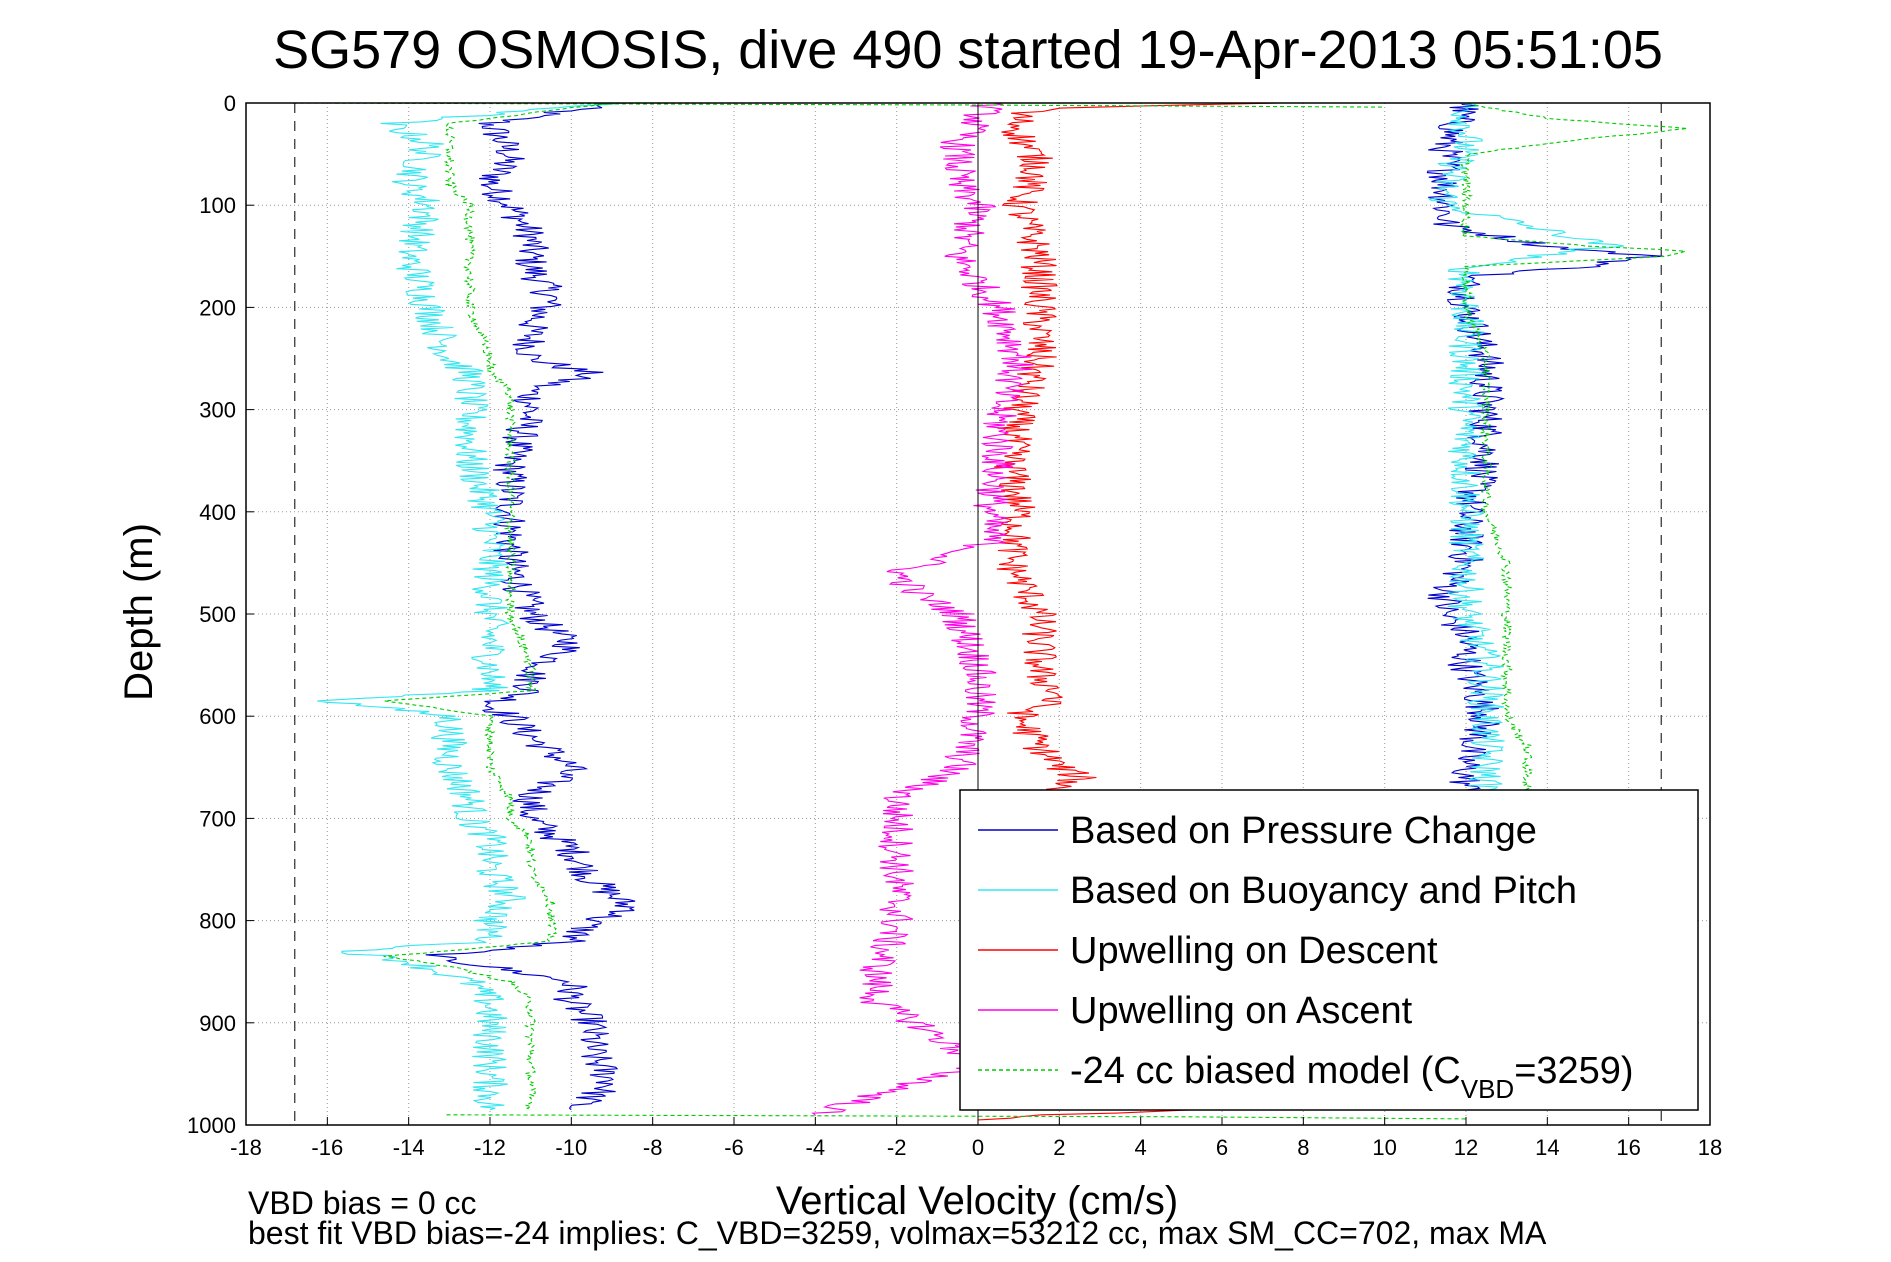 Image resolution: width=1891 pixels, height=1262 pixels. Describe the element at coordinates (978, 1147) in the screenshot. I see `x-tick-label: 0` at that location.